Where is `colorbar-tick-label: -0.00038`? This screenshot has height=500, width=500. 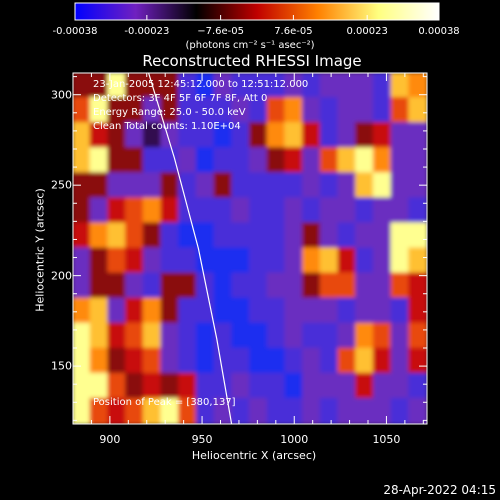 colorbar-tick-label: -0.00038 is located at coordinates (75, 31).